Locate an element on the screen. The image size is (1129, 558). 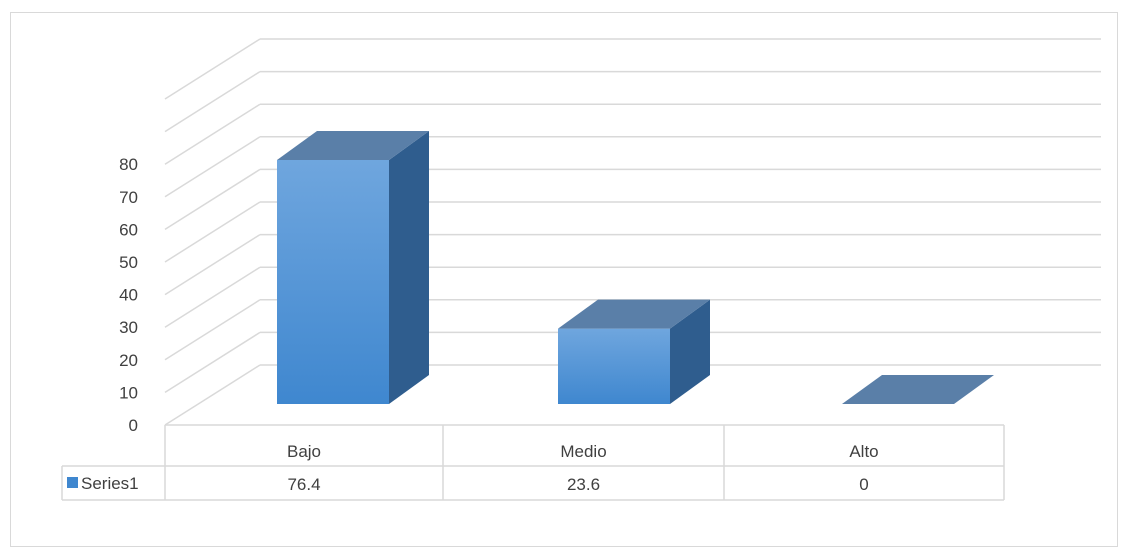
y-tick-label: 60 is located at coordinates (128, 229).